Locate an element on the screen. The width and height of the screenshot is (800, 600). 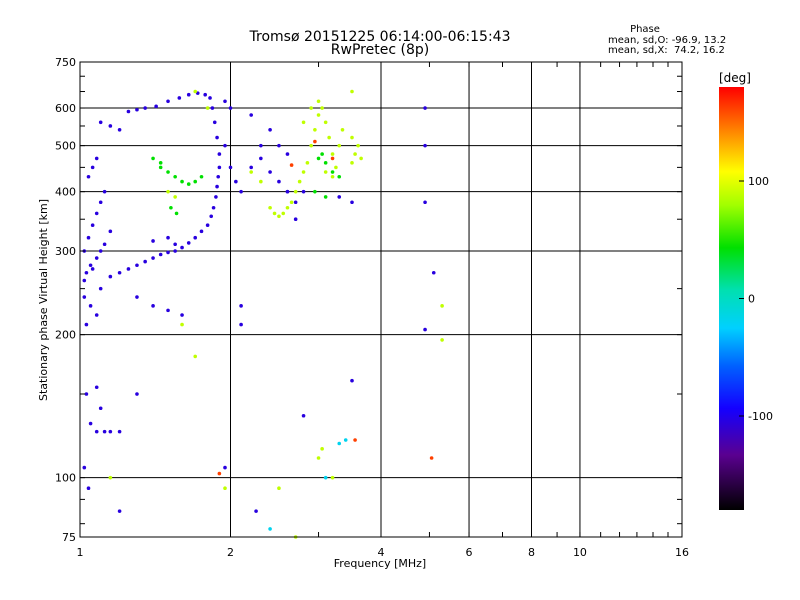
colorbar-ticks: 100 0 -100 is located at coordinates (756, 299).